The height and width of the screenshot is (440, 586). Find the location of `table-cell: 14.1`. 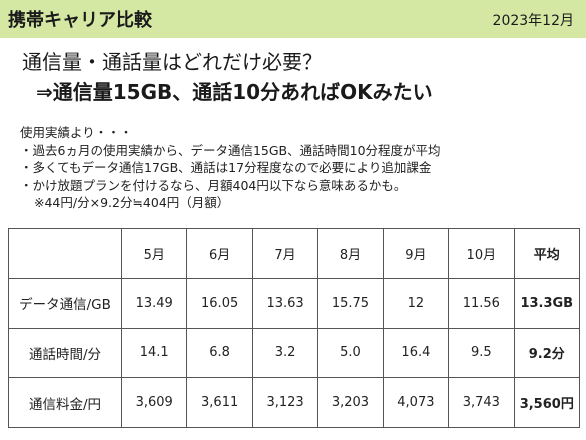

table-cell: 14.1 is located at coordinates (154, 353).